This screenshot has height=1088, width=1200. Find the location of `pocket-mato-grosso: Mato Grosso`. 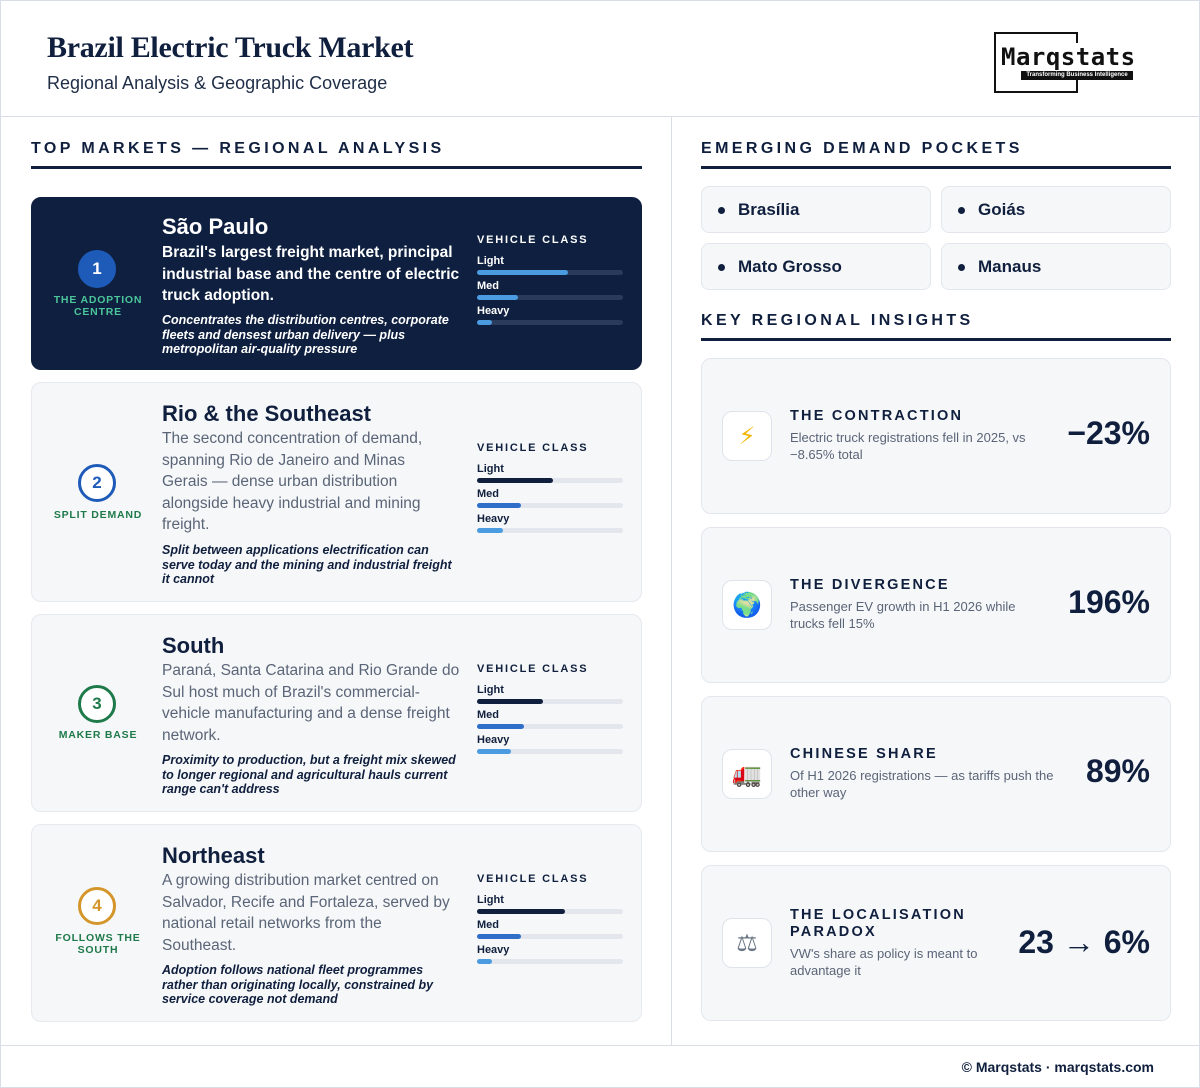

pocket-mato-grosso: Mato Grosso is located at coordinates (816, 266).